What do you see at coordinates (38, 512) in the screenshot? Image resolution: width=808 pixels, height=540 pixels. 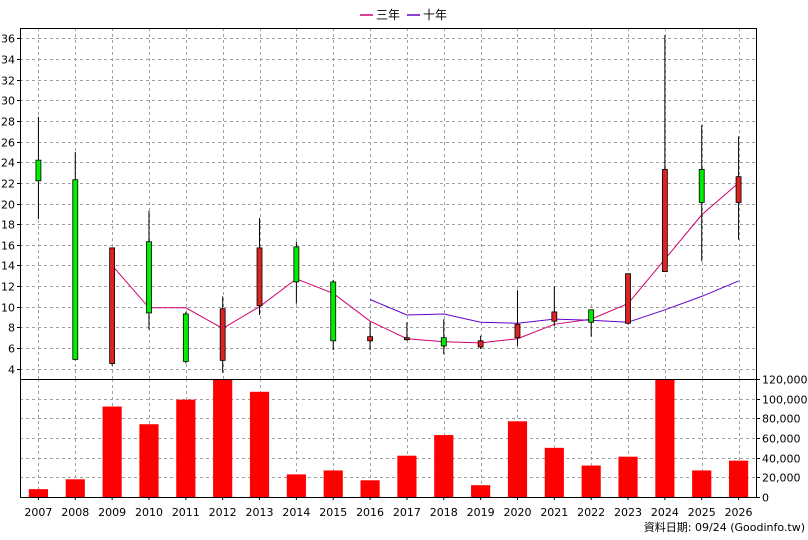 I see `x-tick-label: 2007` at bounding box center [38, 512].